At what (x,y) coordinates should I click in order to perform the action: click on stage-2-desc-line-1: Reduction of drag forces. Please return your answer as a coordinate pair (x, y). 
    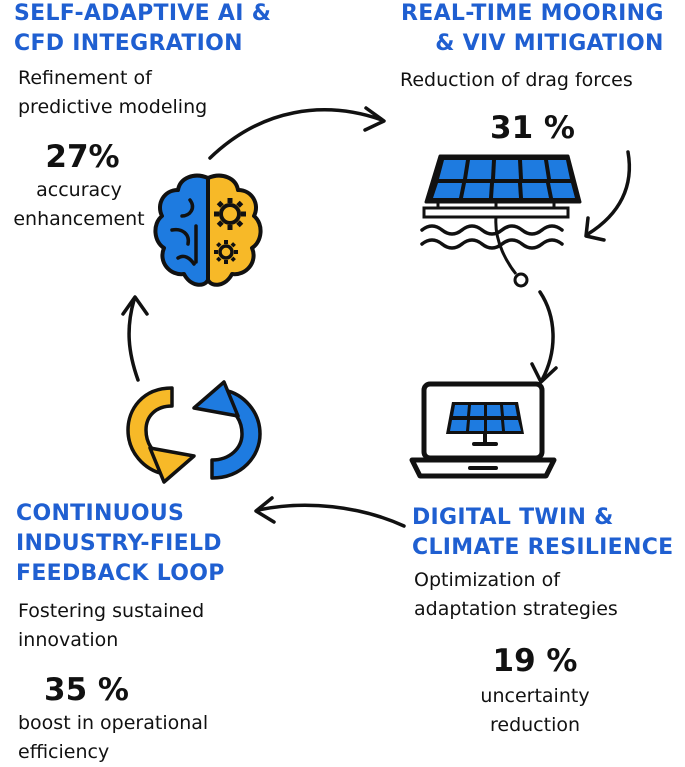
    Looking at the image, I should click on (516, 80).